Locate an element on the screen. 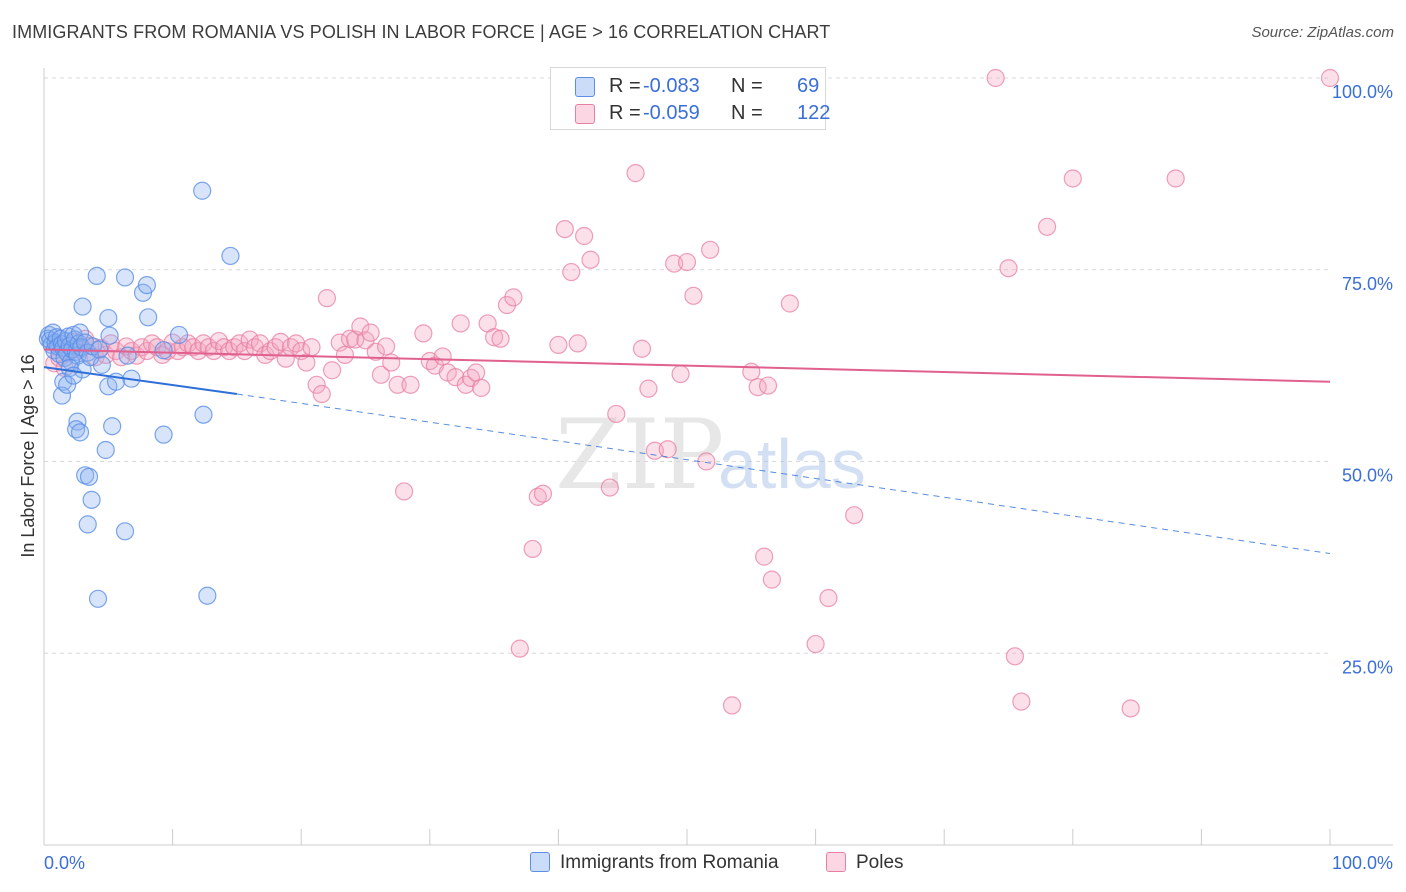 The width and height of the screenshot is (1406, 892). romania-trend-solid is located at coordinates (140, 380).